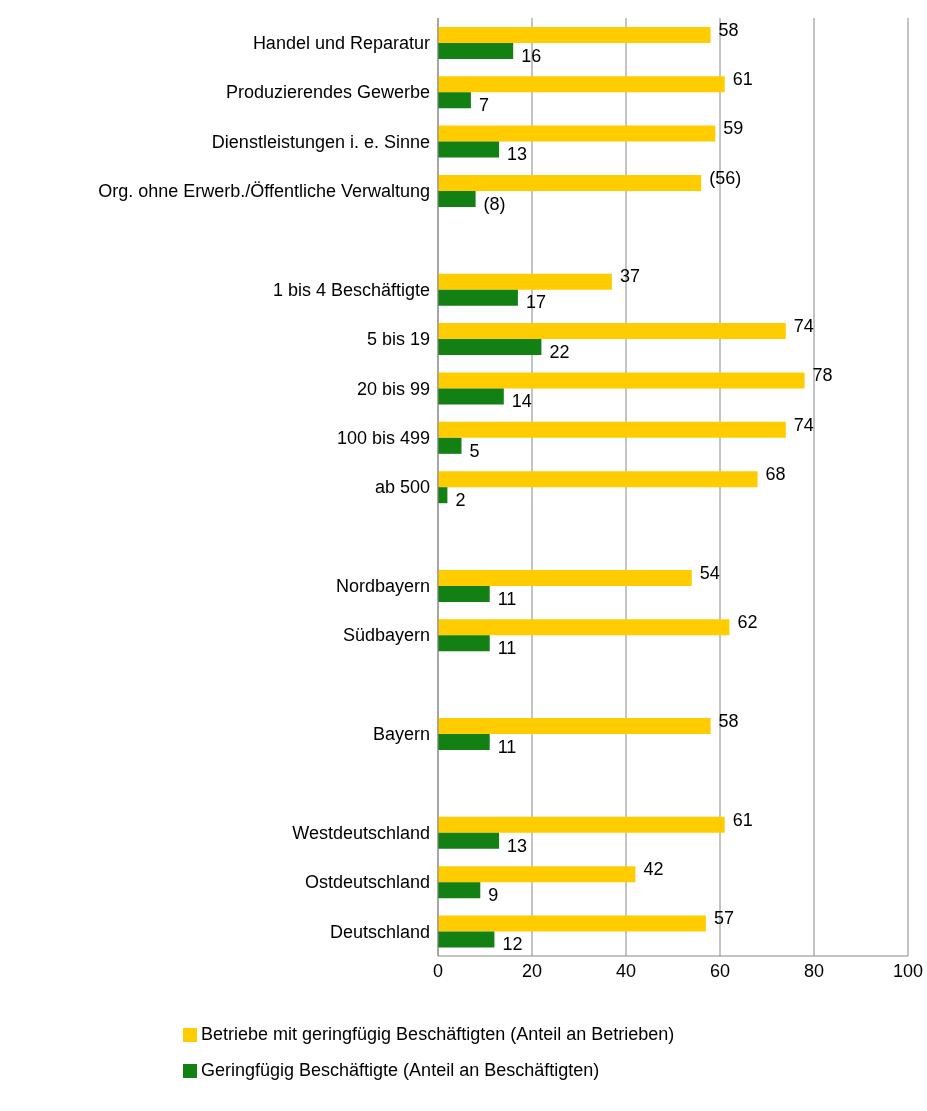  I want to click on data-label: 14, so click(521, 401).